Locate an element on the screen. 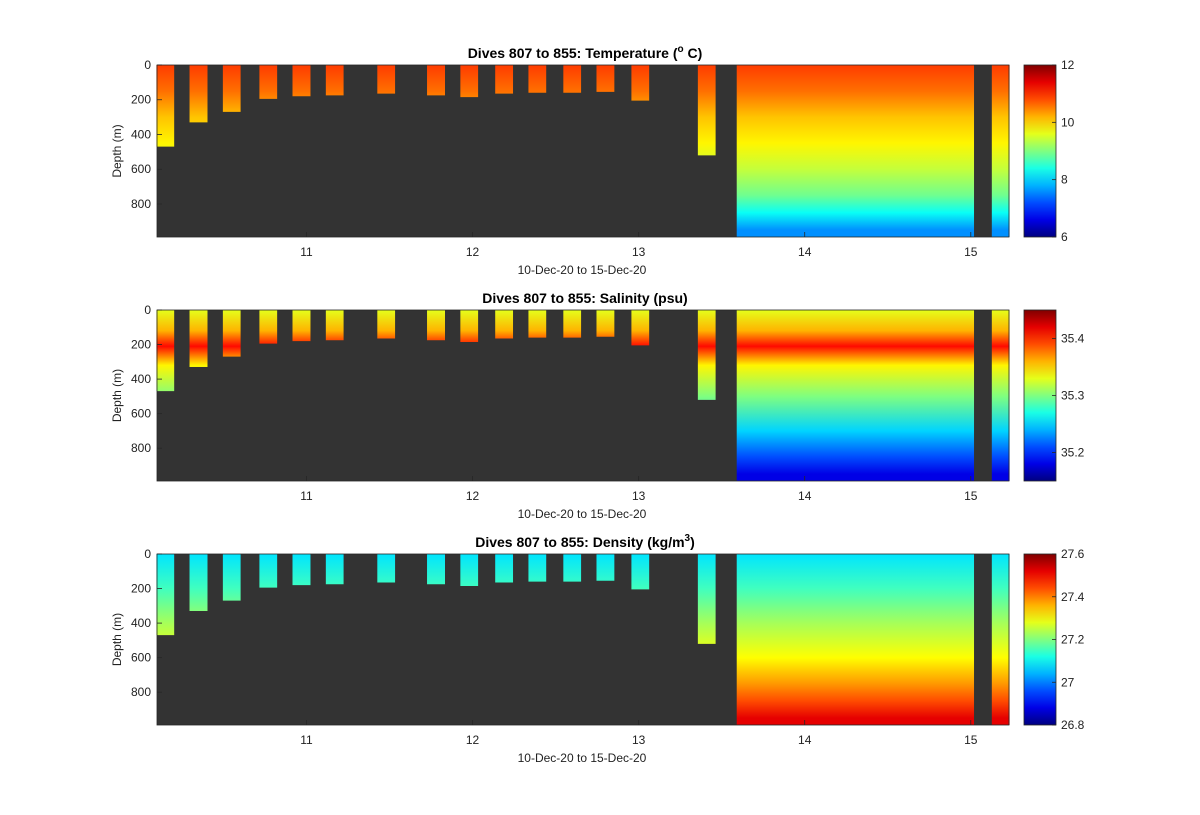 The height and width of the screenshot is (815, 1200). chart-title-end: C) is located at coordinates (693, 53).